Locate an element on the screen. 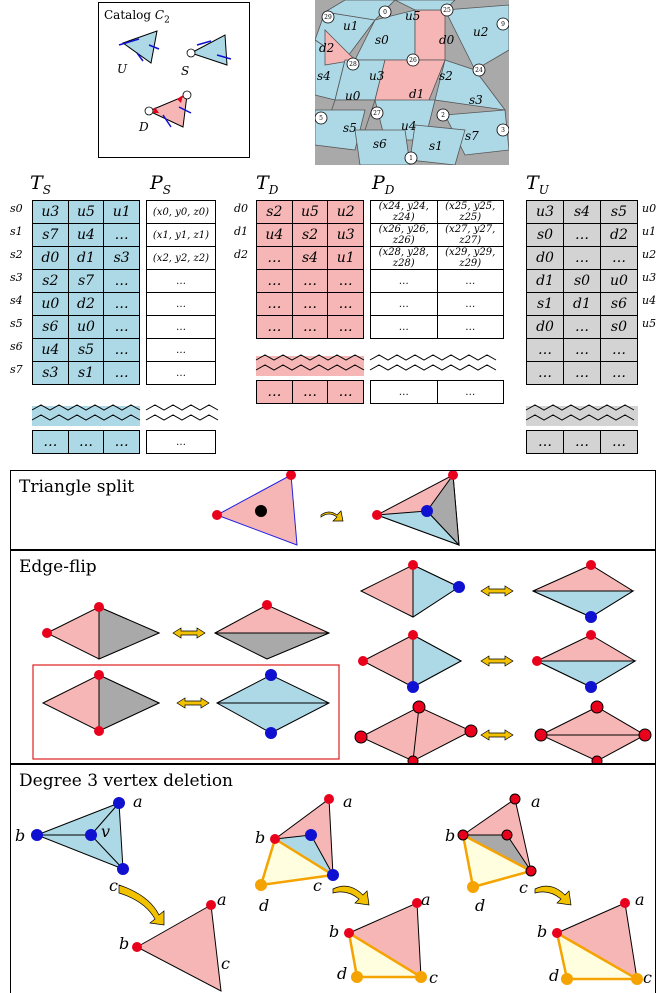 Image resolution: width=670 pixels, height=993 pixels. vertex-a-1: a is located at coordinates (138, 801).